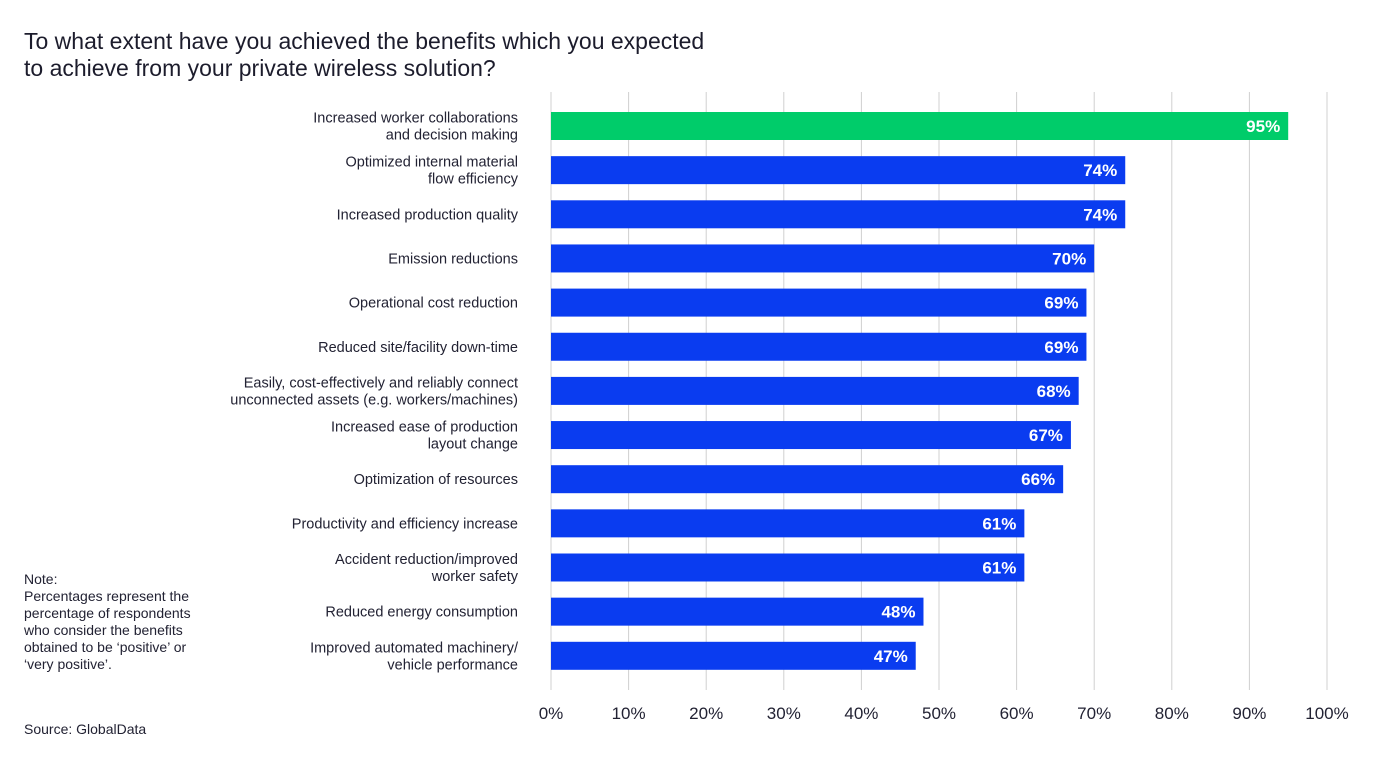 The width and height of the screenshot is (1376, 774). What do you see at coordinates (1326, 713) in the screenshot?
I see `x-tick-label: 100%` at bounding box center [1326, 713].